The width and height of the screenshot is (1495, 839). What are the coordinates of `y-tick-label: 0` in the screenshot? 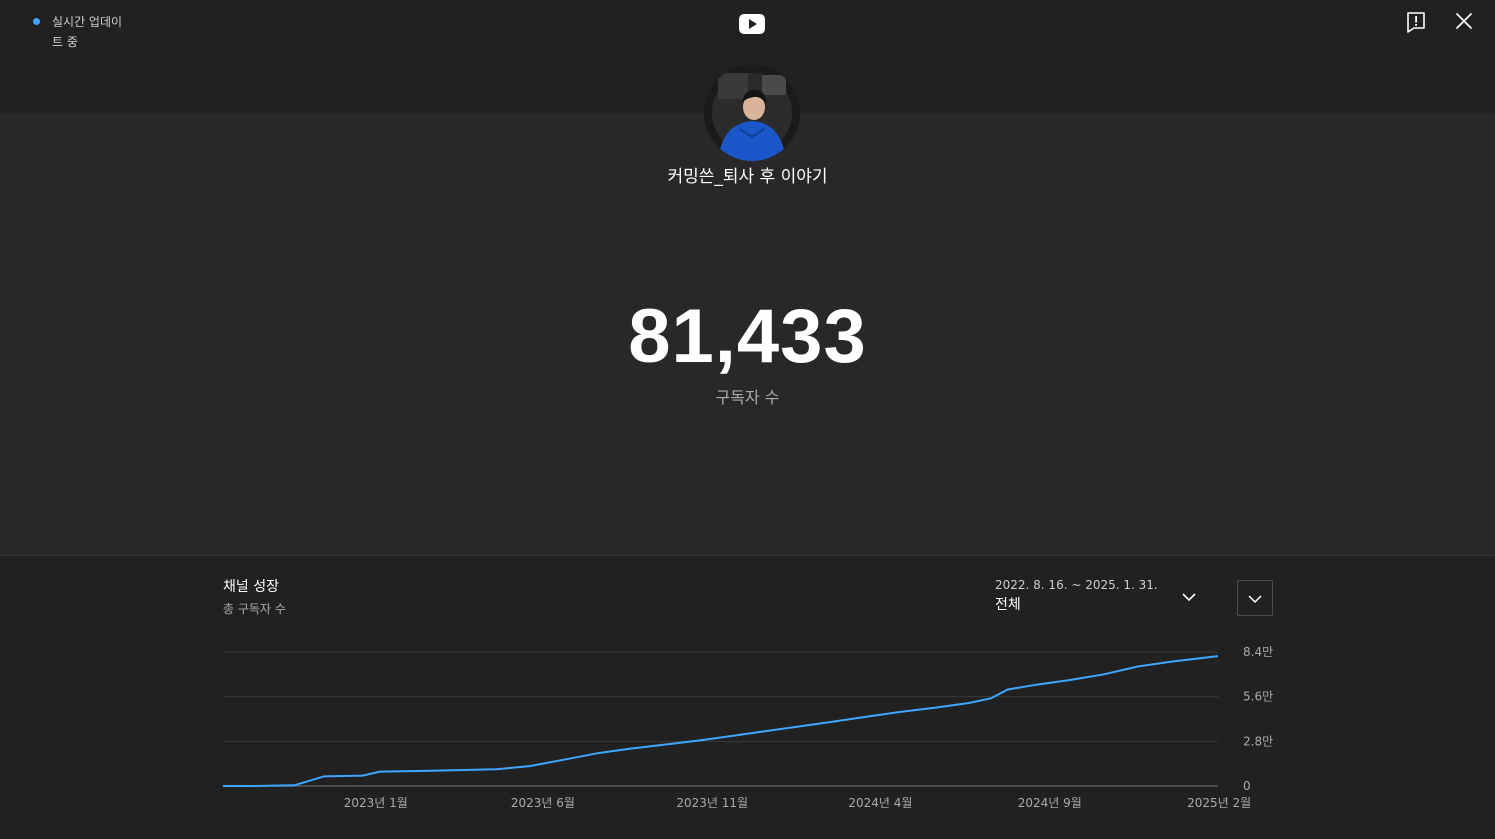 It's located at (1247, 786).